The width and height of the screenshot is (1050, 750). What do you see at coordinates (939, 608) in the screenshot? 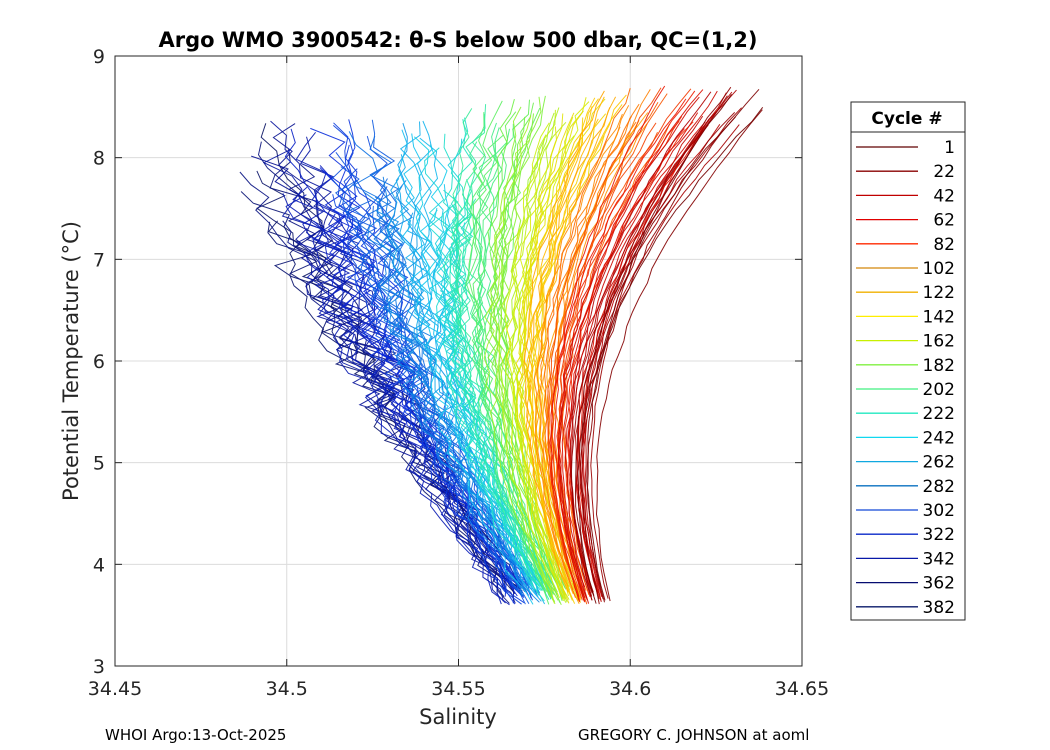
I see `legend-label: 382` at bounding box center [939, 608].